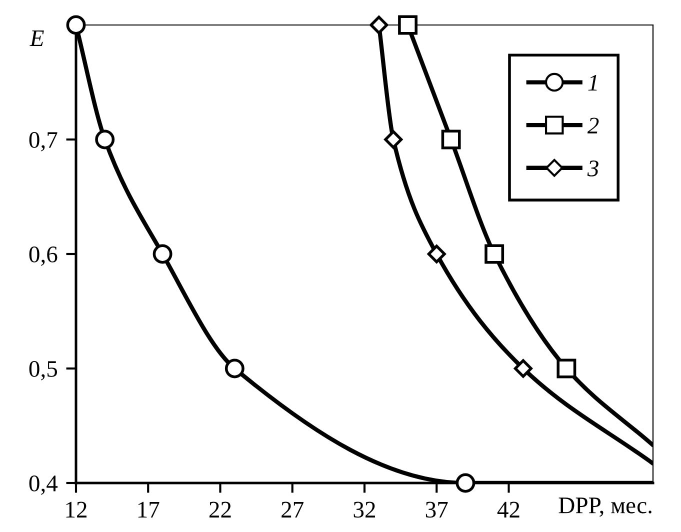  Describe the element at coordinates (365, 510) in the screenshot. I see `x-tick-label: 32` at that location.